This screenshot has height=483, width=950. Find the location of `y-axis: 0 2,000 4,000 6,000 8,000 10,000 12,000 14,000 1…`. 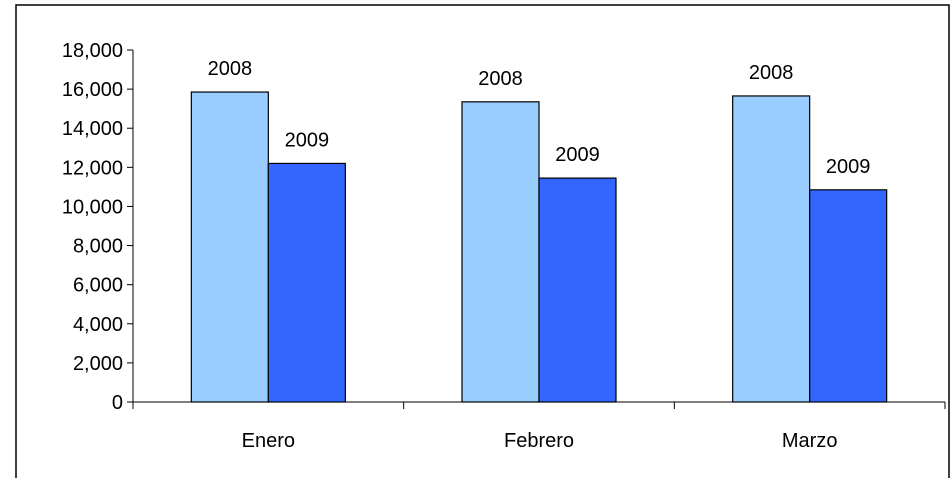

y-axis: 0 2,000 4,000 6,000 8,000 10,000 12,000 14,000 1… is located at coordinates (98, 227).